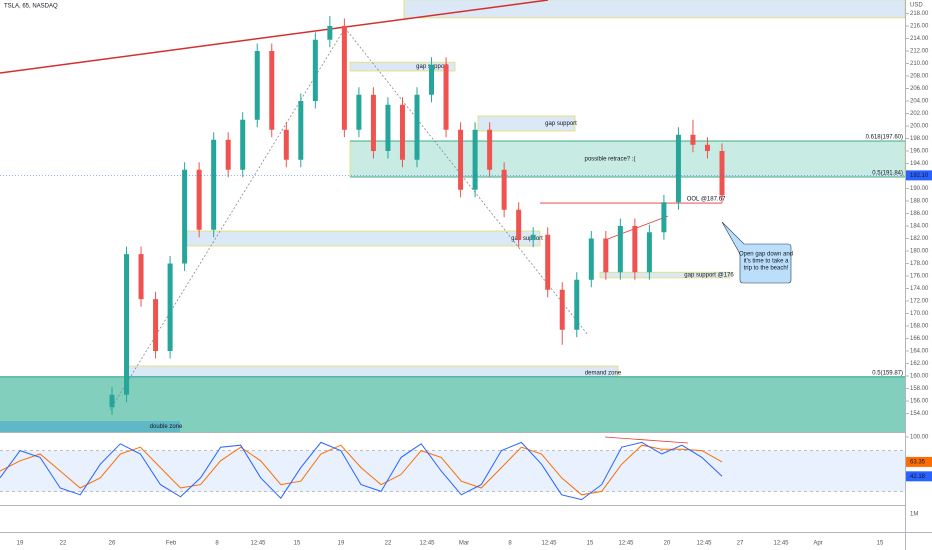 The image size is (932, 550). What do you see at coordinates (919, 127) in the screenshot?
I see `y-tick-label: 200.00` at bounding box center [919, 127].